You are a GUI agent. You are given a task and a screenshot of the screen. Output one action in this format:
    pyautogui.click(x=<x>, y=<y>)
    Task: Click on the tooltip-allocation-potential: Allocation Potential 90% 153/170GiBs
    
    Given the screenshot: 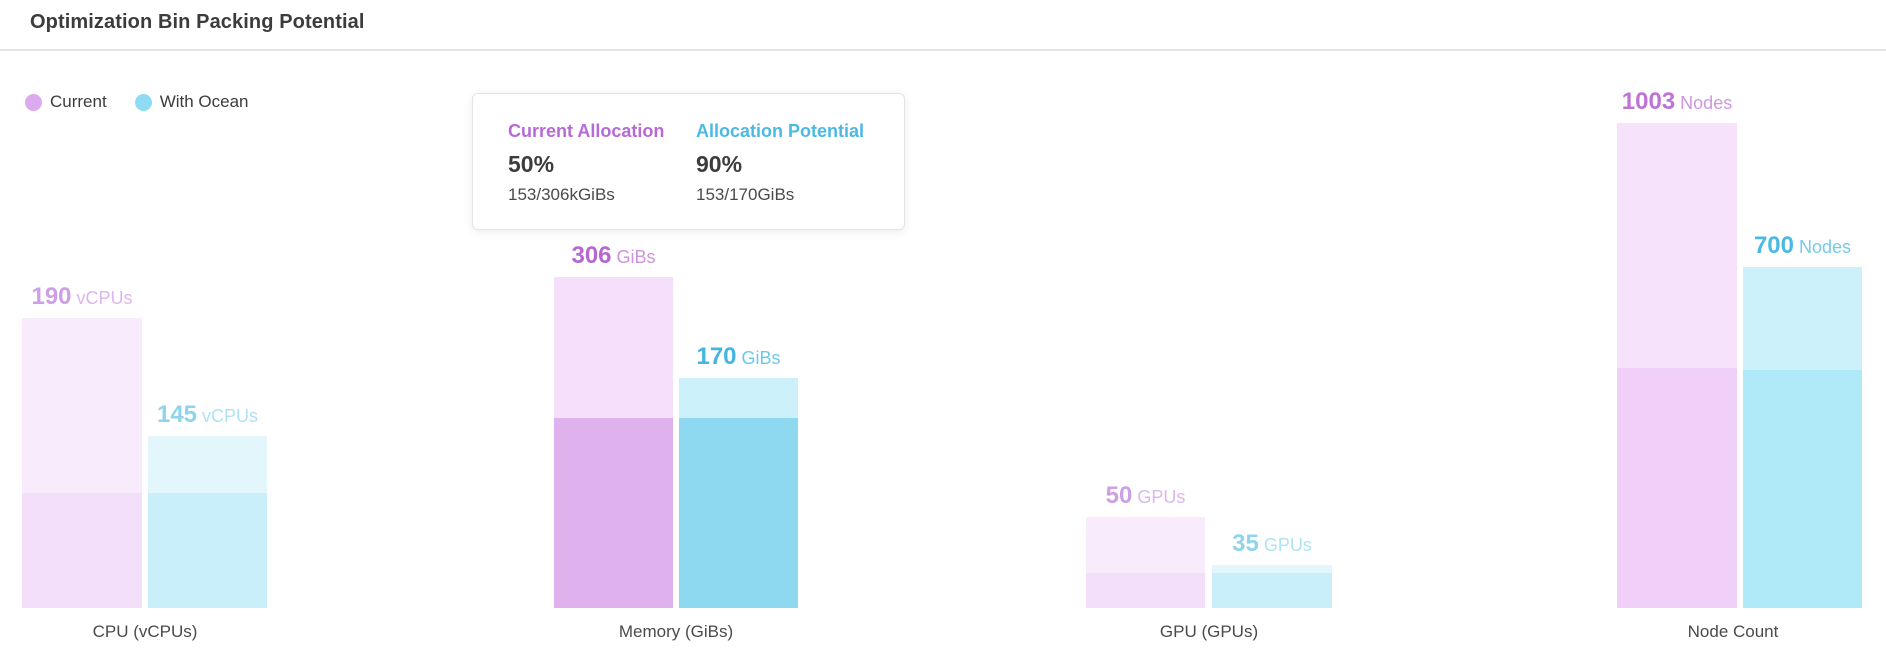 What is the action you would take?
    pyautogui.click(x=790, y=175)
    